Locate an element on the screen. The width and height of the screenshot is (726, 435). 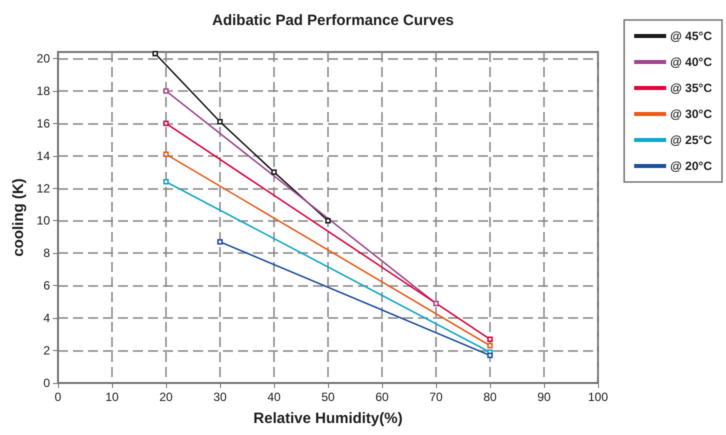
x-tick-label: 80 is located at coordinates (490, 397).